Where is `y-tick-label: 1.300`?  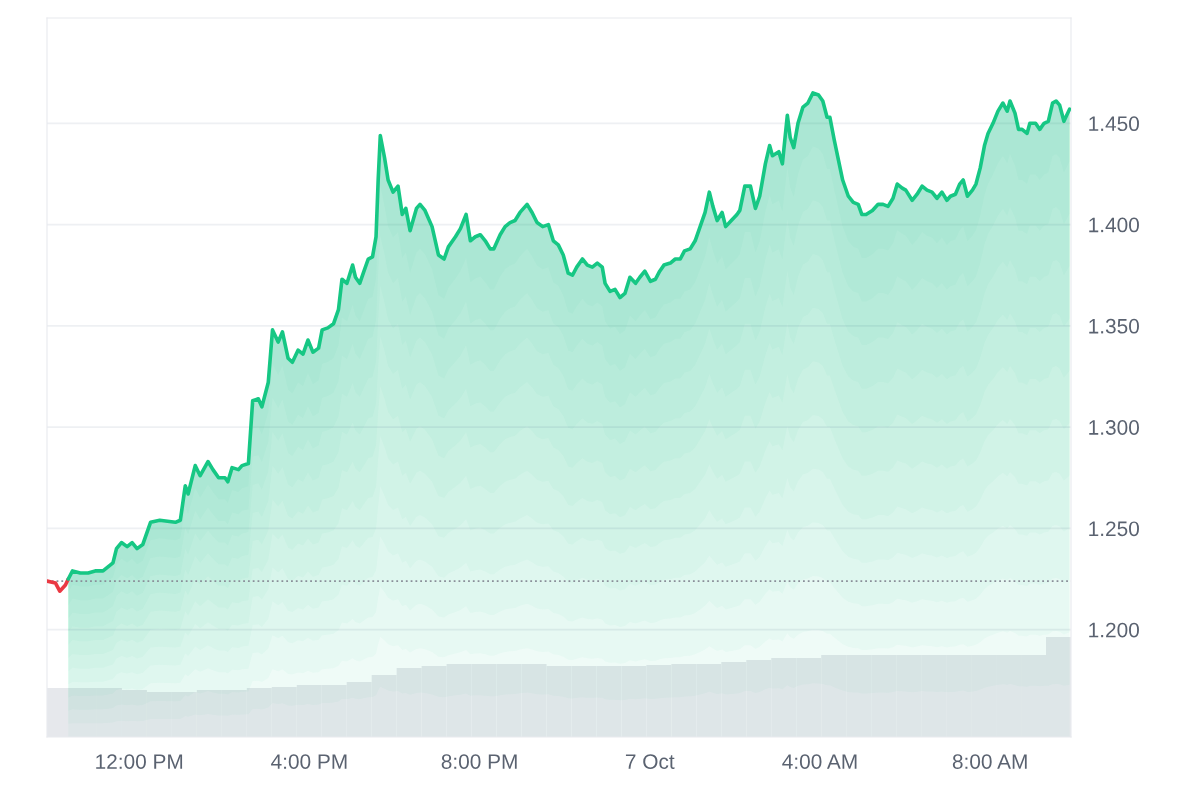
y-tick-label: 1.300 is located at coordinates (1114, 427).